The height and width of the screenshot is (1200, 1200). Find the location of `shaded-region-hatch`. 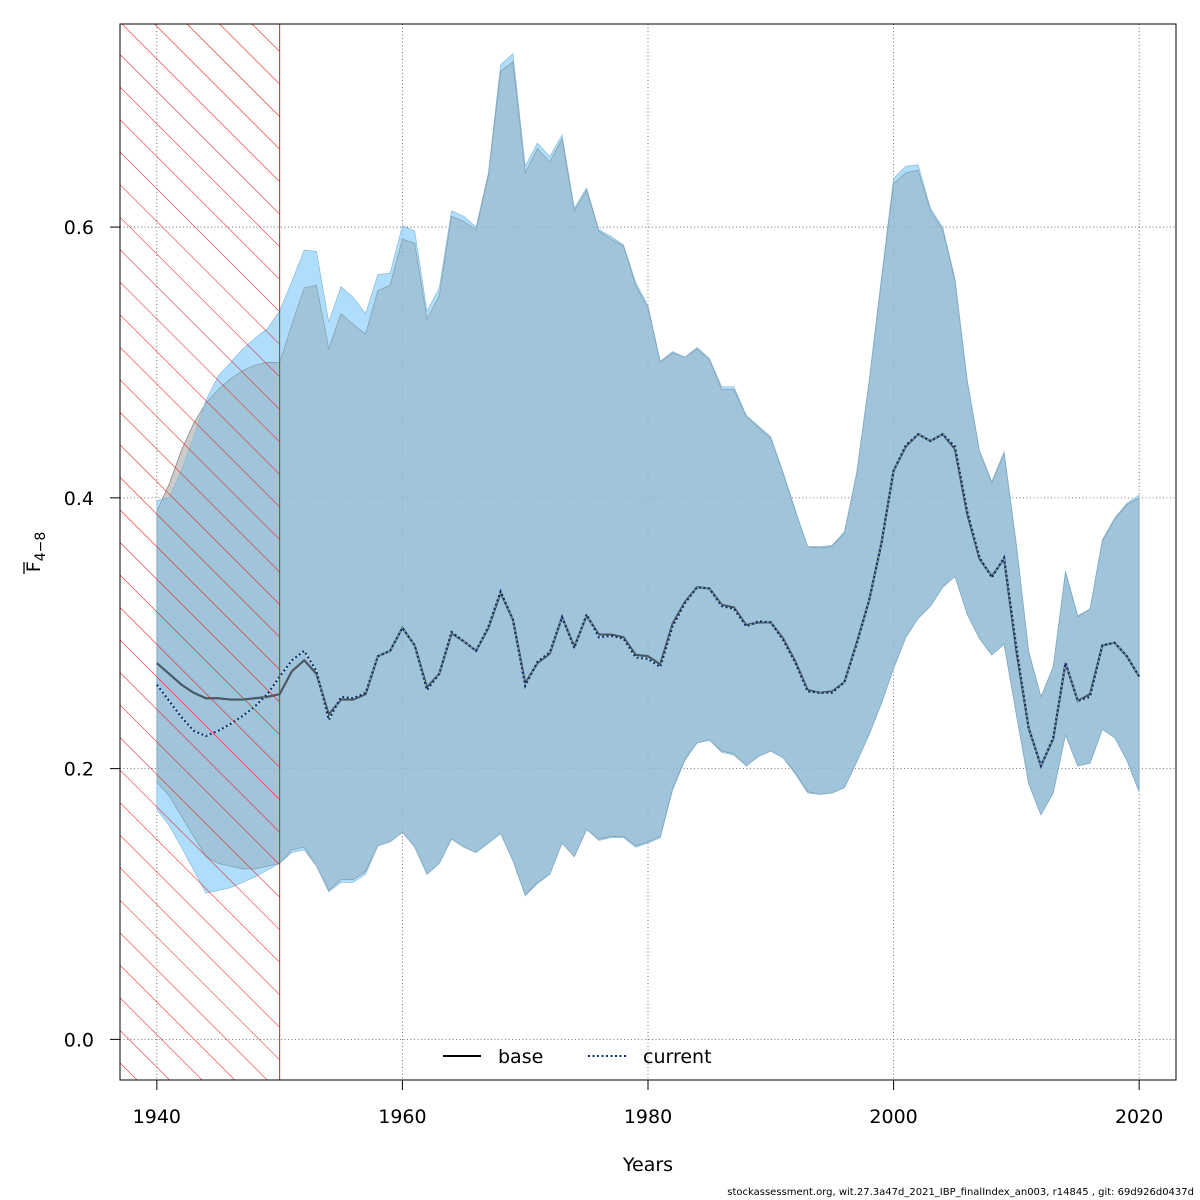

shaded-region-hatch is located at coordinates (200, 552).